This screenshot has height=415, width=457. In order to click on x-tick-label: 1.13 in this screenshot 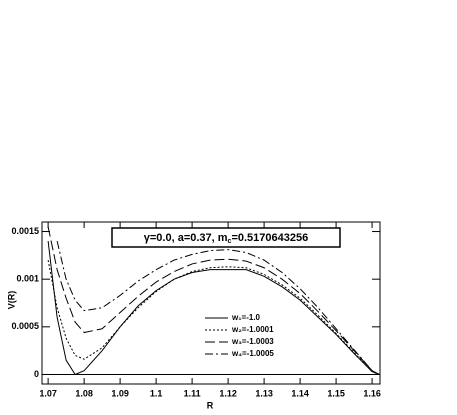, I will do `click(264, 393)`.